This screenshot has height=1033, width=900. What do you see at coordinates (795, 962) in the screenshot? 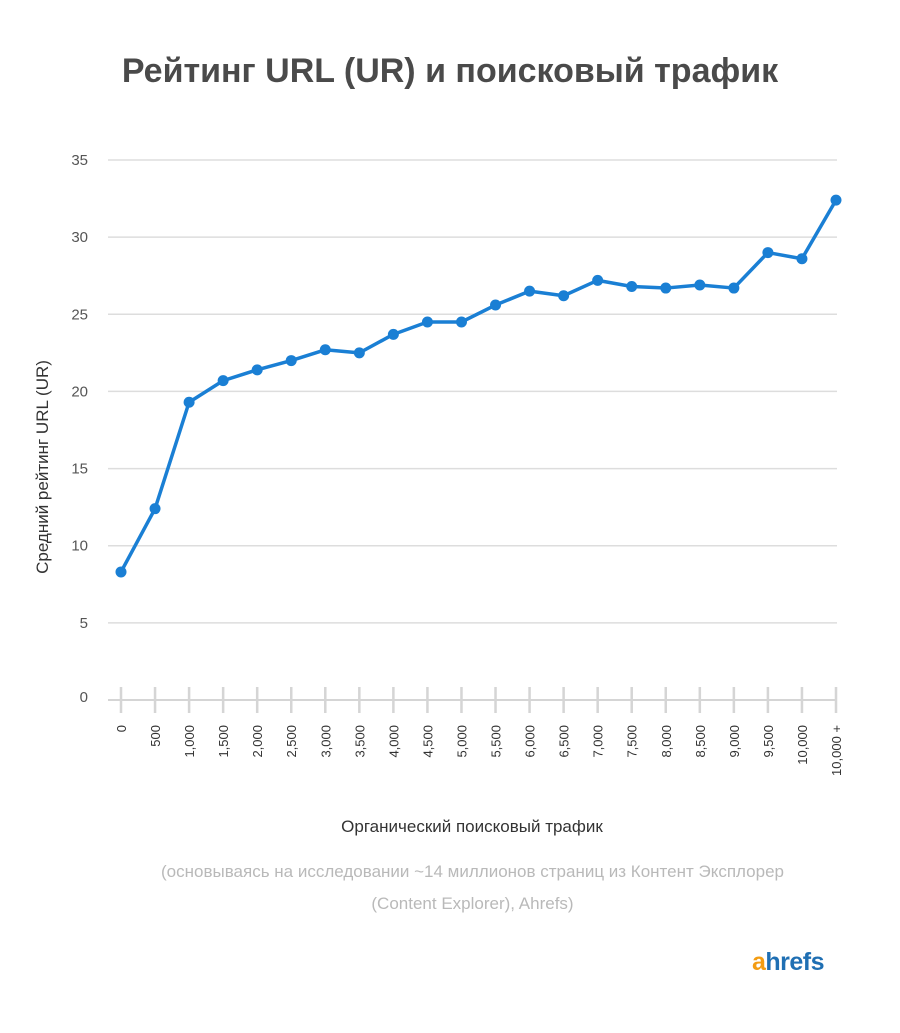
I see `logo-text: hrefs` at bounding box center [795, 962].